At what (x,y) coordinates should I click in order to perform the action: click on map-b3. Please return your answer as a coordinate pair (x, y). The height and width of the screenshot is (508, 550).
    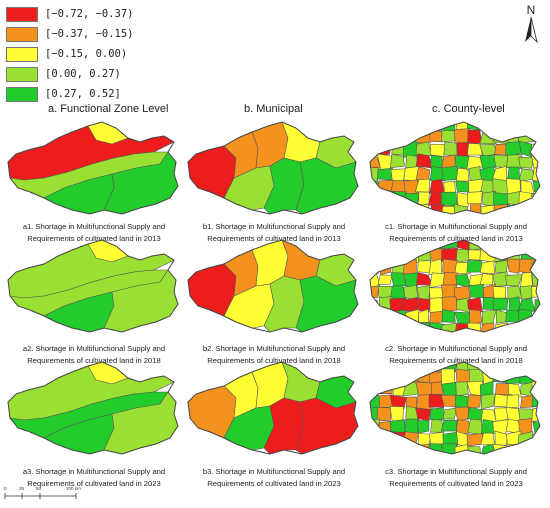
    Looking at the image, I should click on (273, 408).